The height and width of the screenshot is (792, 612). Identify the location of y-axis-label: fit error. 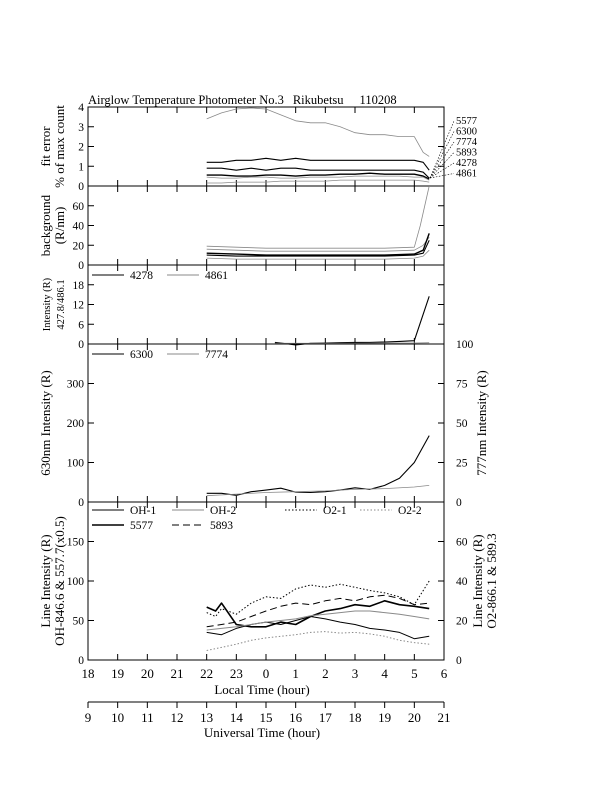
(45, 146).